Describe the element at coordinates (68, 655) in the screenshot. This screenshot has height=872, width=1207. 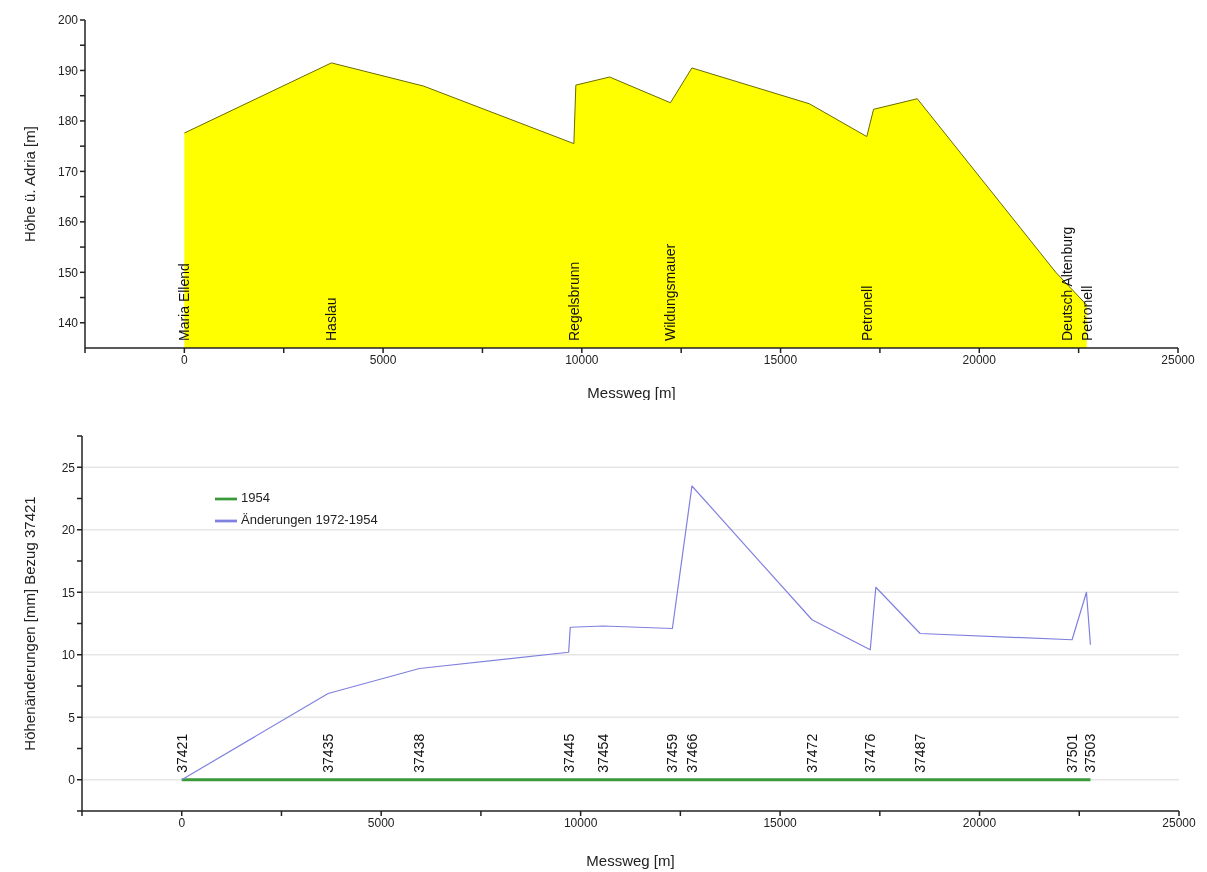
I see `y-tick-label: 10` at that location.